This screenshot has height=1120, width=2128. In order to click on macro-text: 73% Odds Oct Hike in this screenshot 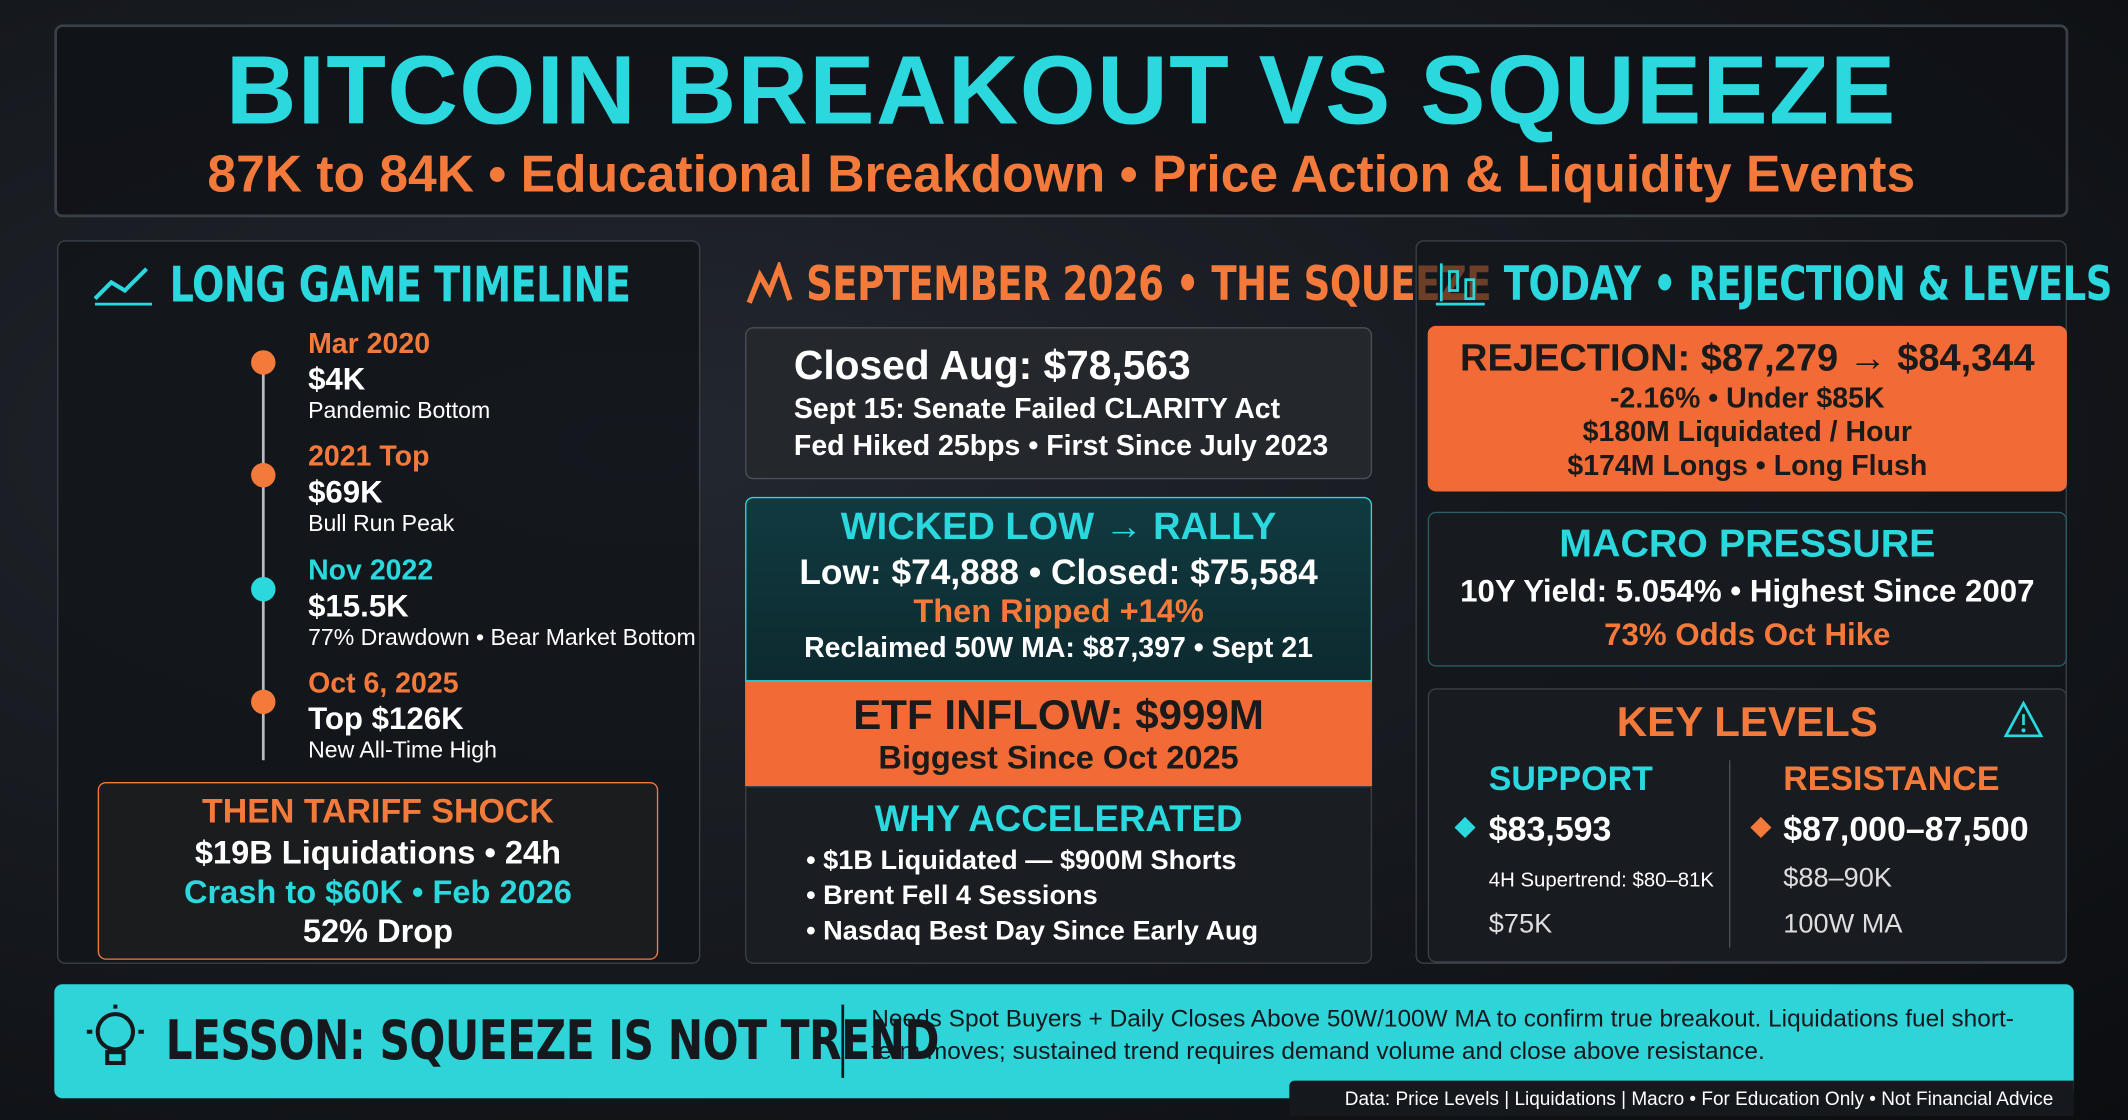, I will do `click(1747, 634)`.